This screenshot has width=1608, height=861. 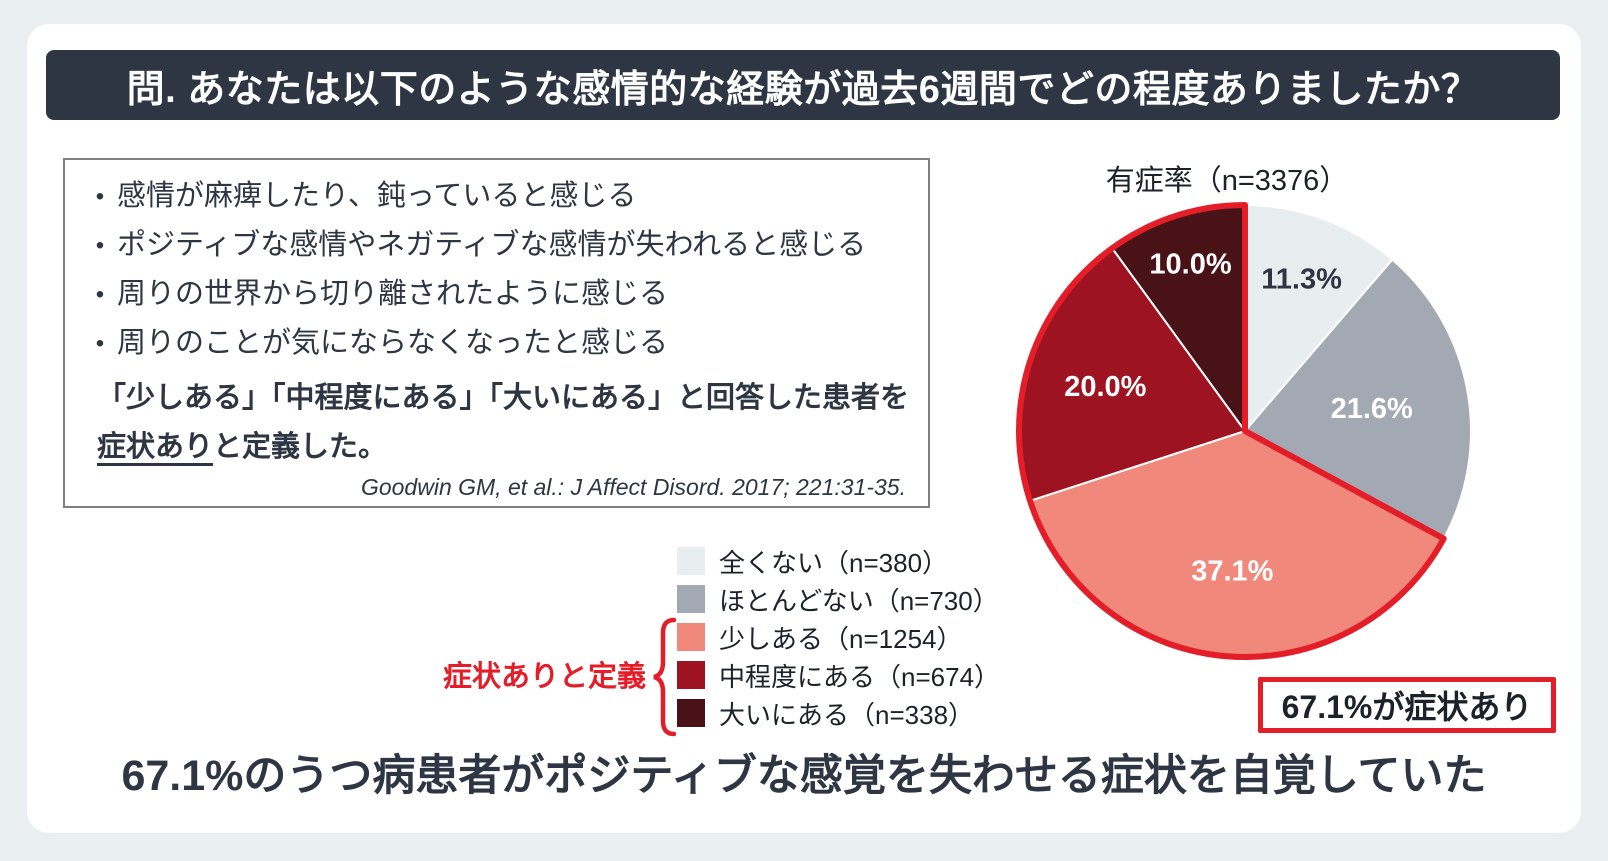 What do you see at coordinates (492, 245) in the screenshot?
I see `criteria-bullet-text: ポジティブな感情やネガティブな感情が失われると感じる` at bounding box center [492, 245].